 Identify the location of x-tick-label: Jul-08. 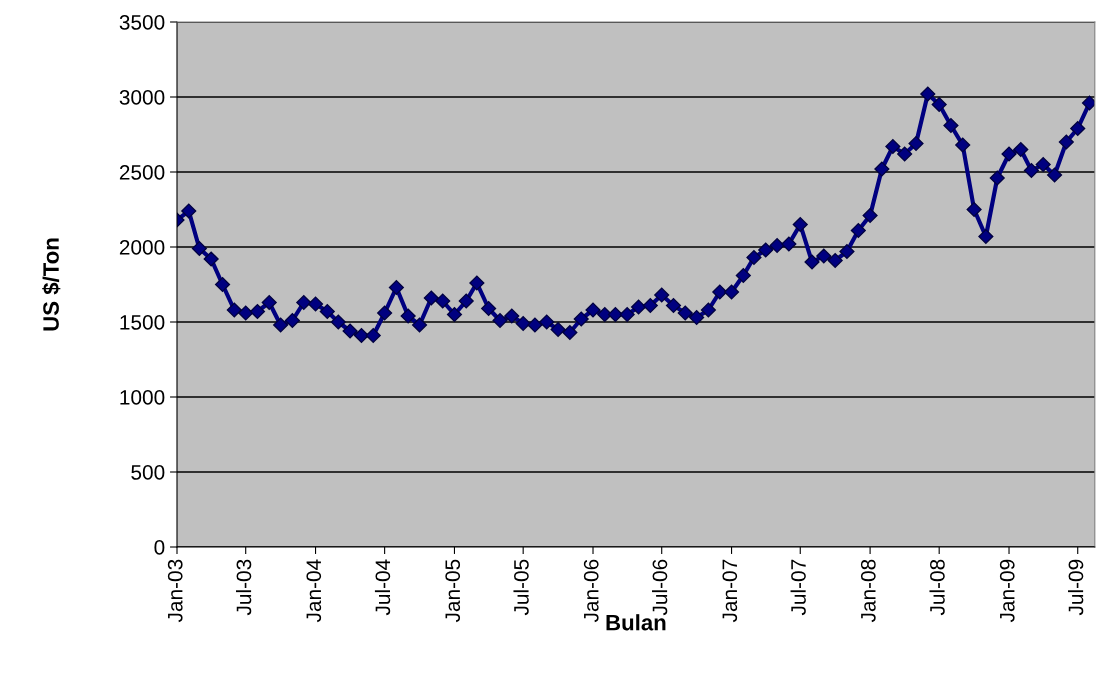
(937, 587).